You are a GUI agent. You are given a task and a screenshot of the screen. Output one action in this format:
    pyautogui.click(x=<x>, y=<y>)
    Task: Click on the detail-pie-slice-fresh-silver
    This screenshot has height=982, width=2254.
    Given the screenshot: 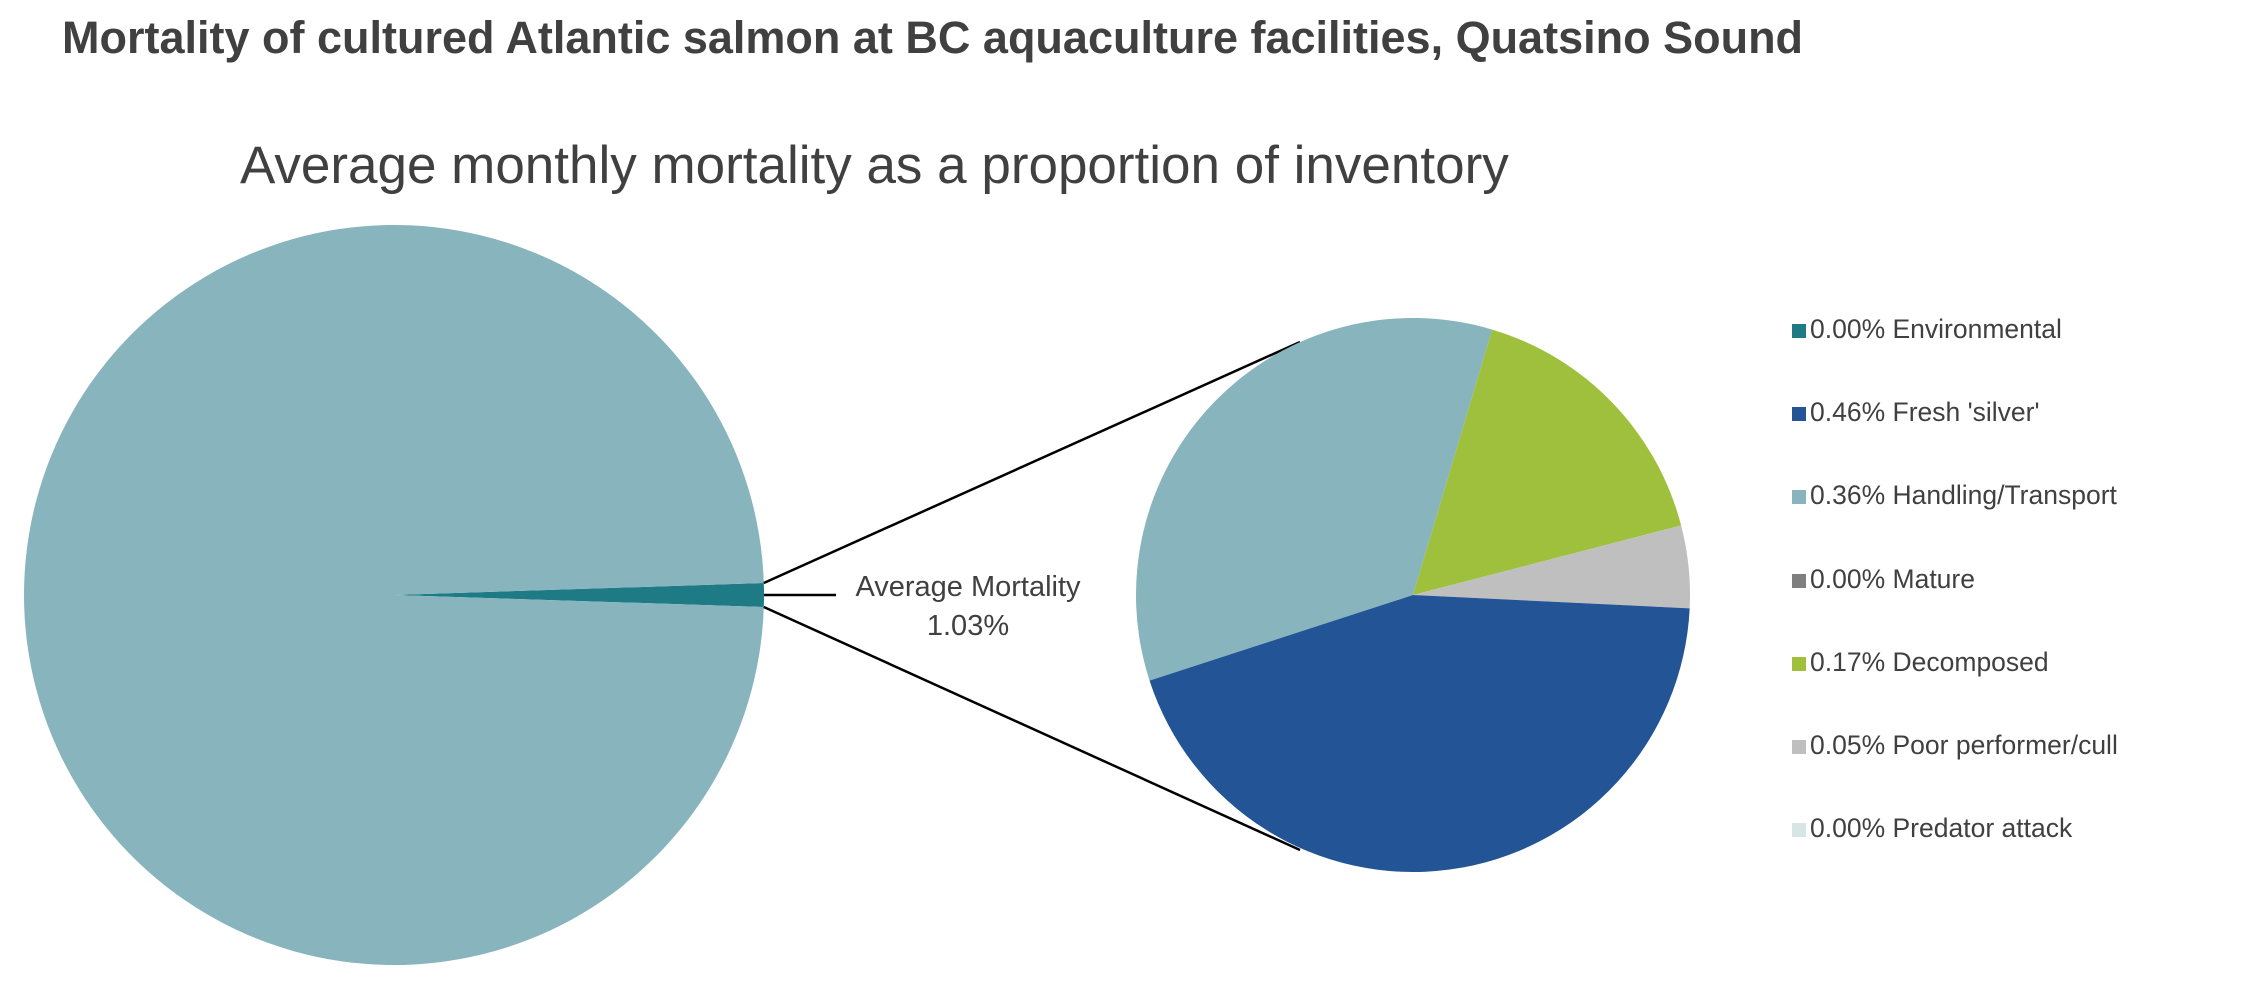 What is the action you would take?
    pyautogui.click(x=1419, y=733)
    